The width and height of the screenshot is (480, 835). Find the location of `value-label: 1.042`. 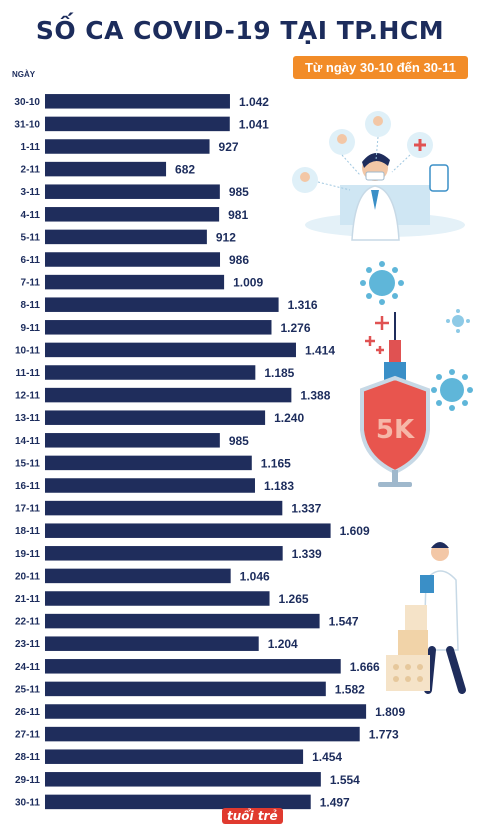

value-label: 1.042 is located at coordinates (254, 102).